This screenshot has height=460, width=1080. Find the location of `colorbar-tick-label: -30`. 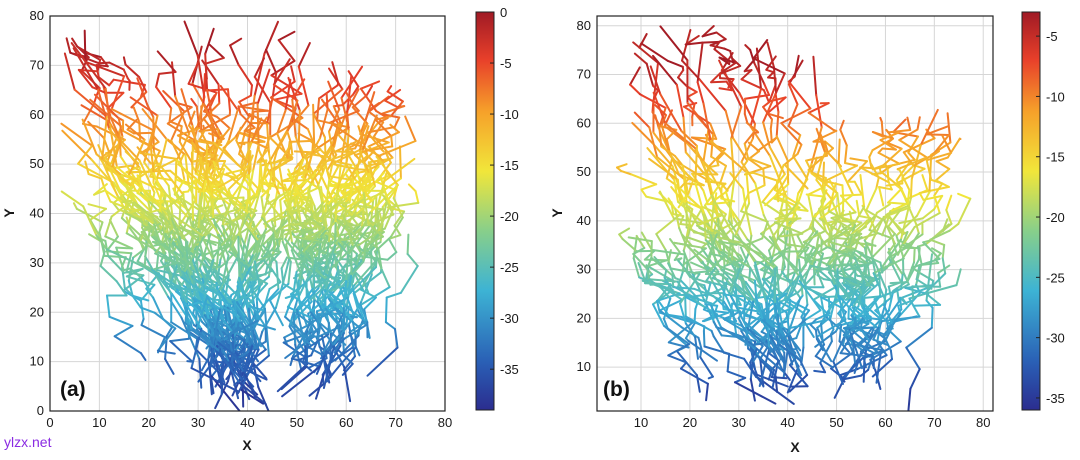

colorbar-tick-label: -30 is located at coordinates (509, 318).